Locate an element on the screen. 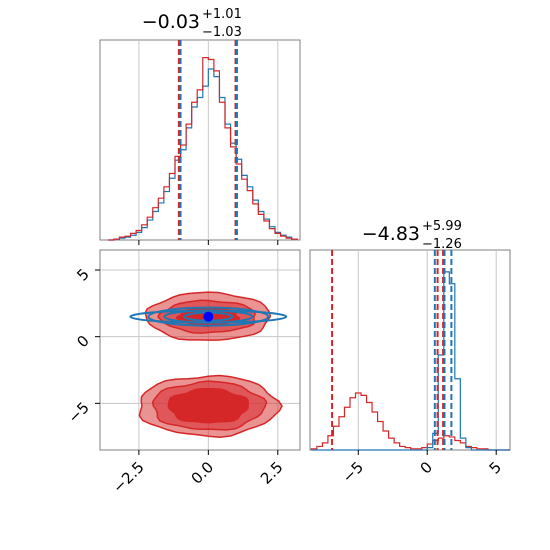 The width and height of the screenshot is (550, 550). title-marginal-x-upper: +1.01 is located at coordinates (222, 14).